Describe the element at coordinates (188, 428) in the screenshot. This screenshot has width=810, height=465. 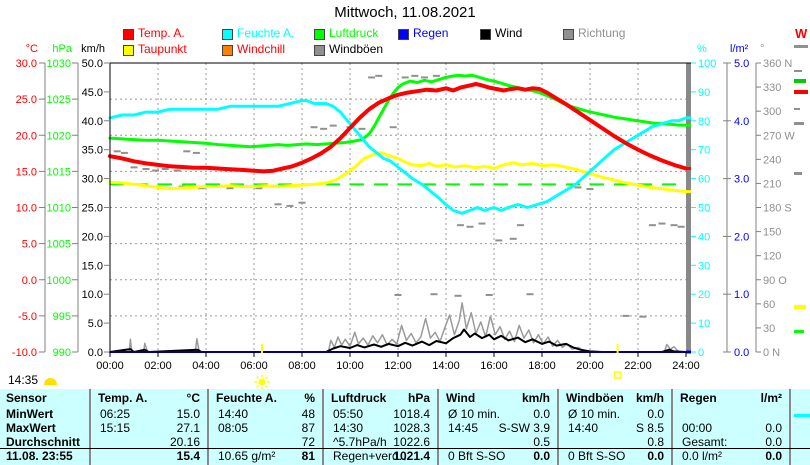
I see `table-cell-value-temp-a-maxwert: 27.1` at that location.